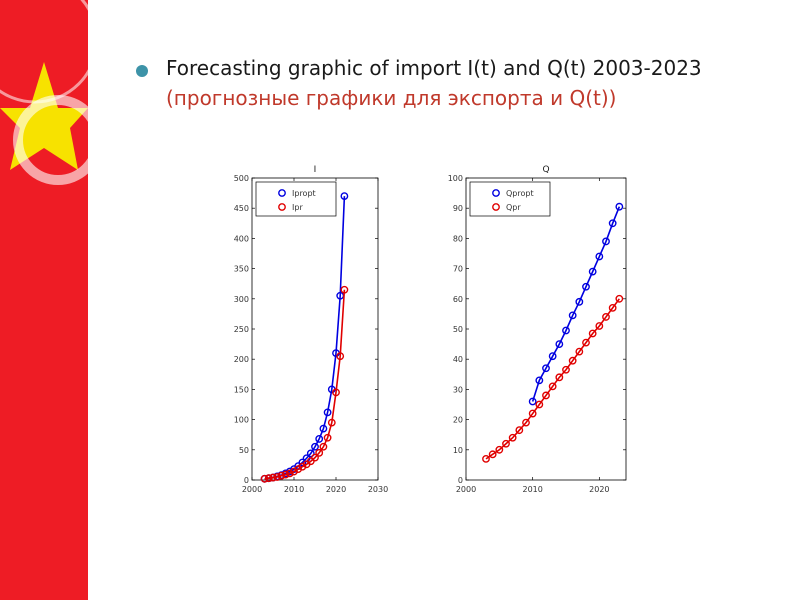  I want to click on vietnam-flag-decoration, so click(44, 92).